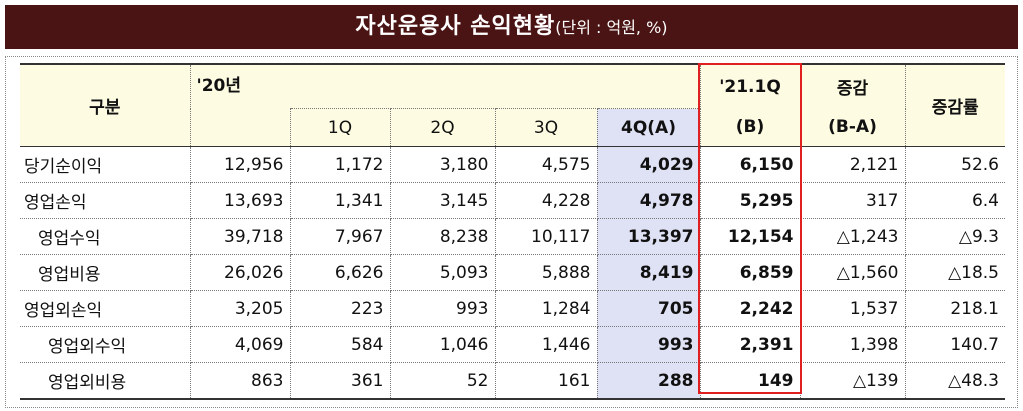  I want to click on cell: △18.5, so click(954, 272).